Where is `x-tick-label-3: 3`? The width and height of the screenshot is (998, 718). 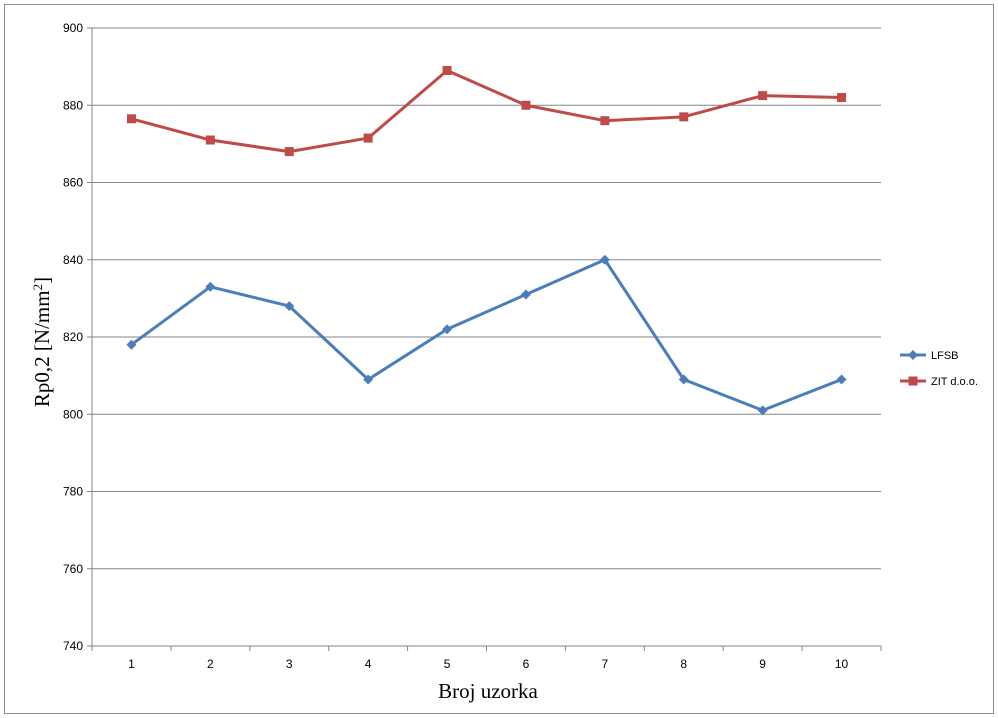 x-tick-label-3: 3 is located at coordinates (289, 664).